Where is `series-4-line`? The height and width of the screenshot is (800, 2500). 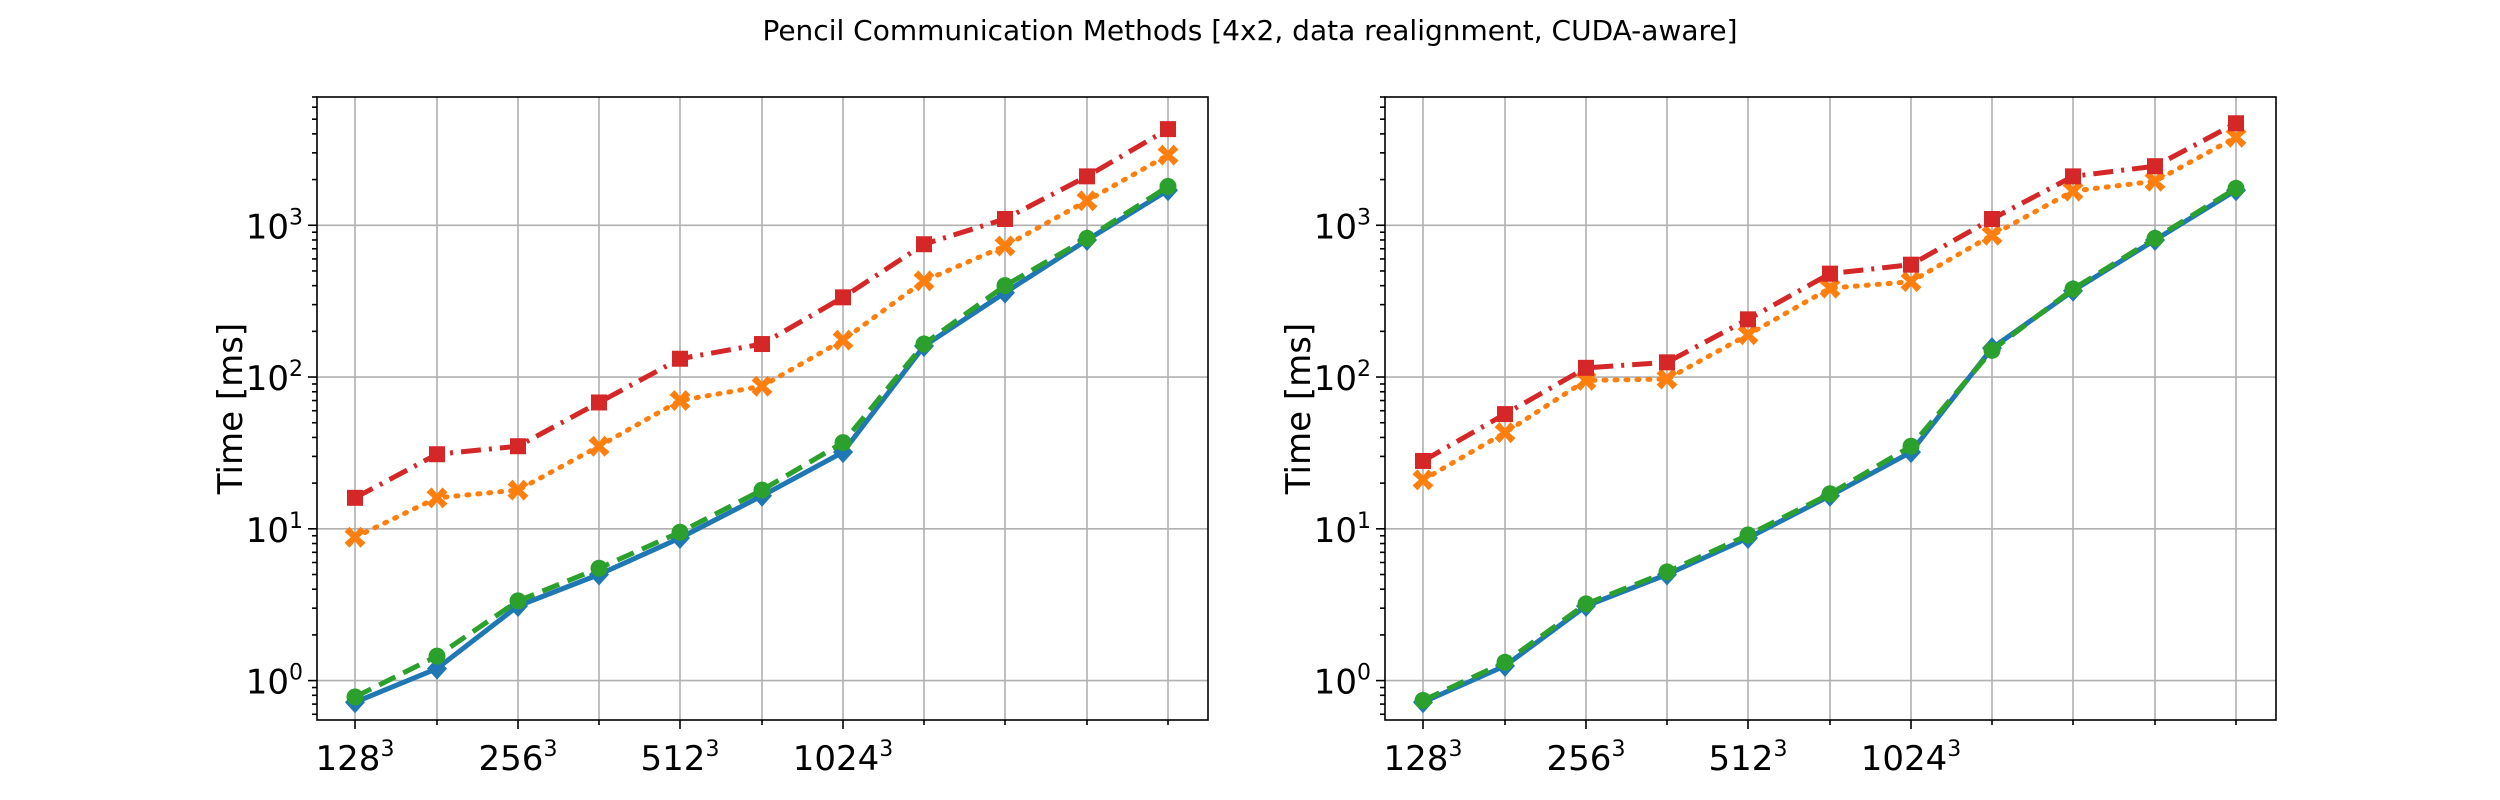
series-4-line is located at coordinates (1829, 292).